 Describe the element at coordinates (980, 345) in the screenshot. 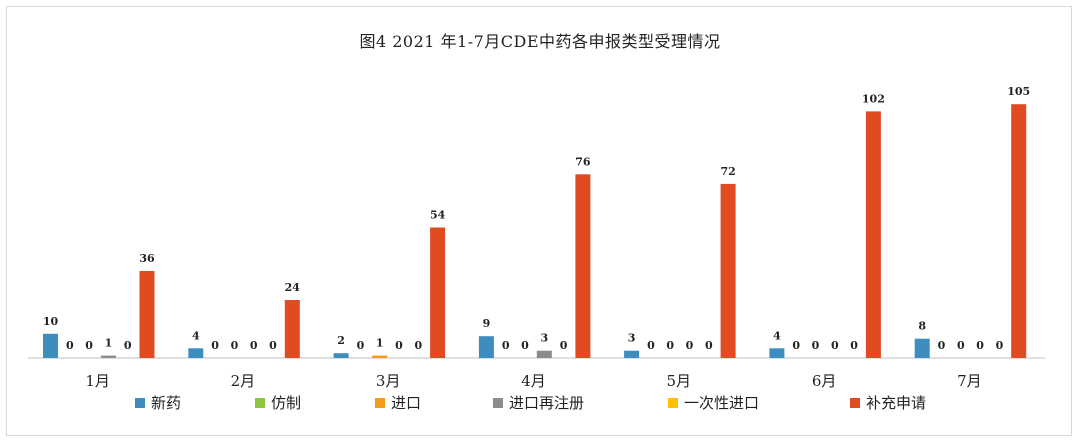

I see `data-label-6-3: 0` at that location.